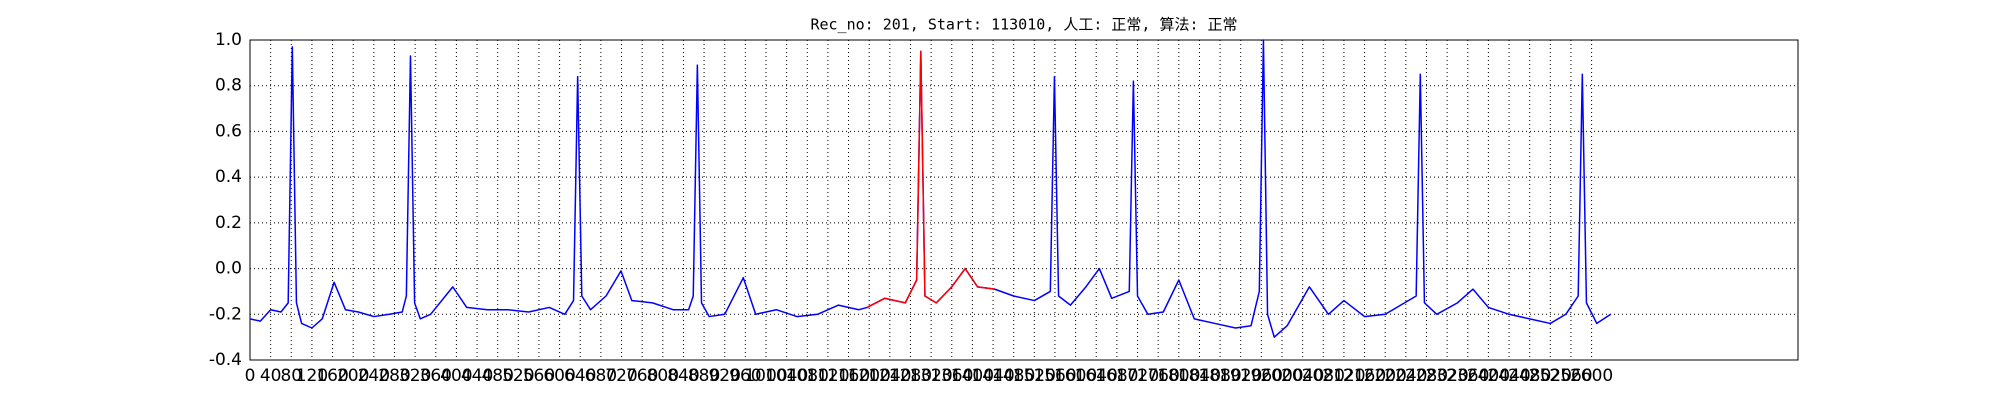 This screenshot has height=400, width=2000. I want to click on x-tick-label: 2400, so click(1488, 376).